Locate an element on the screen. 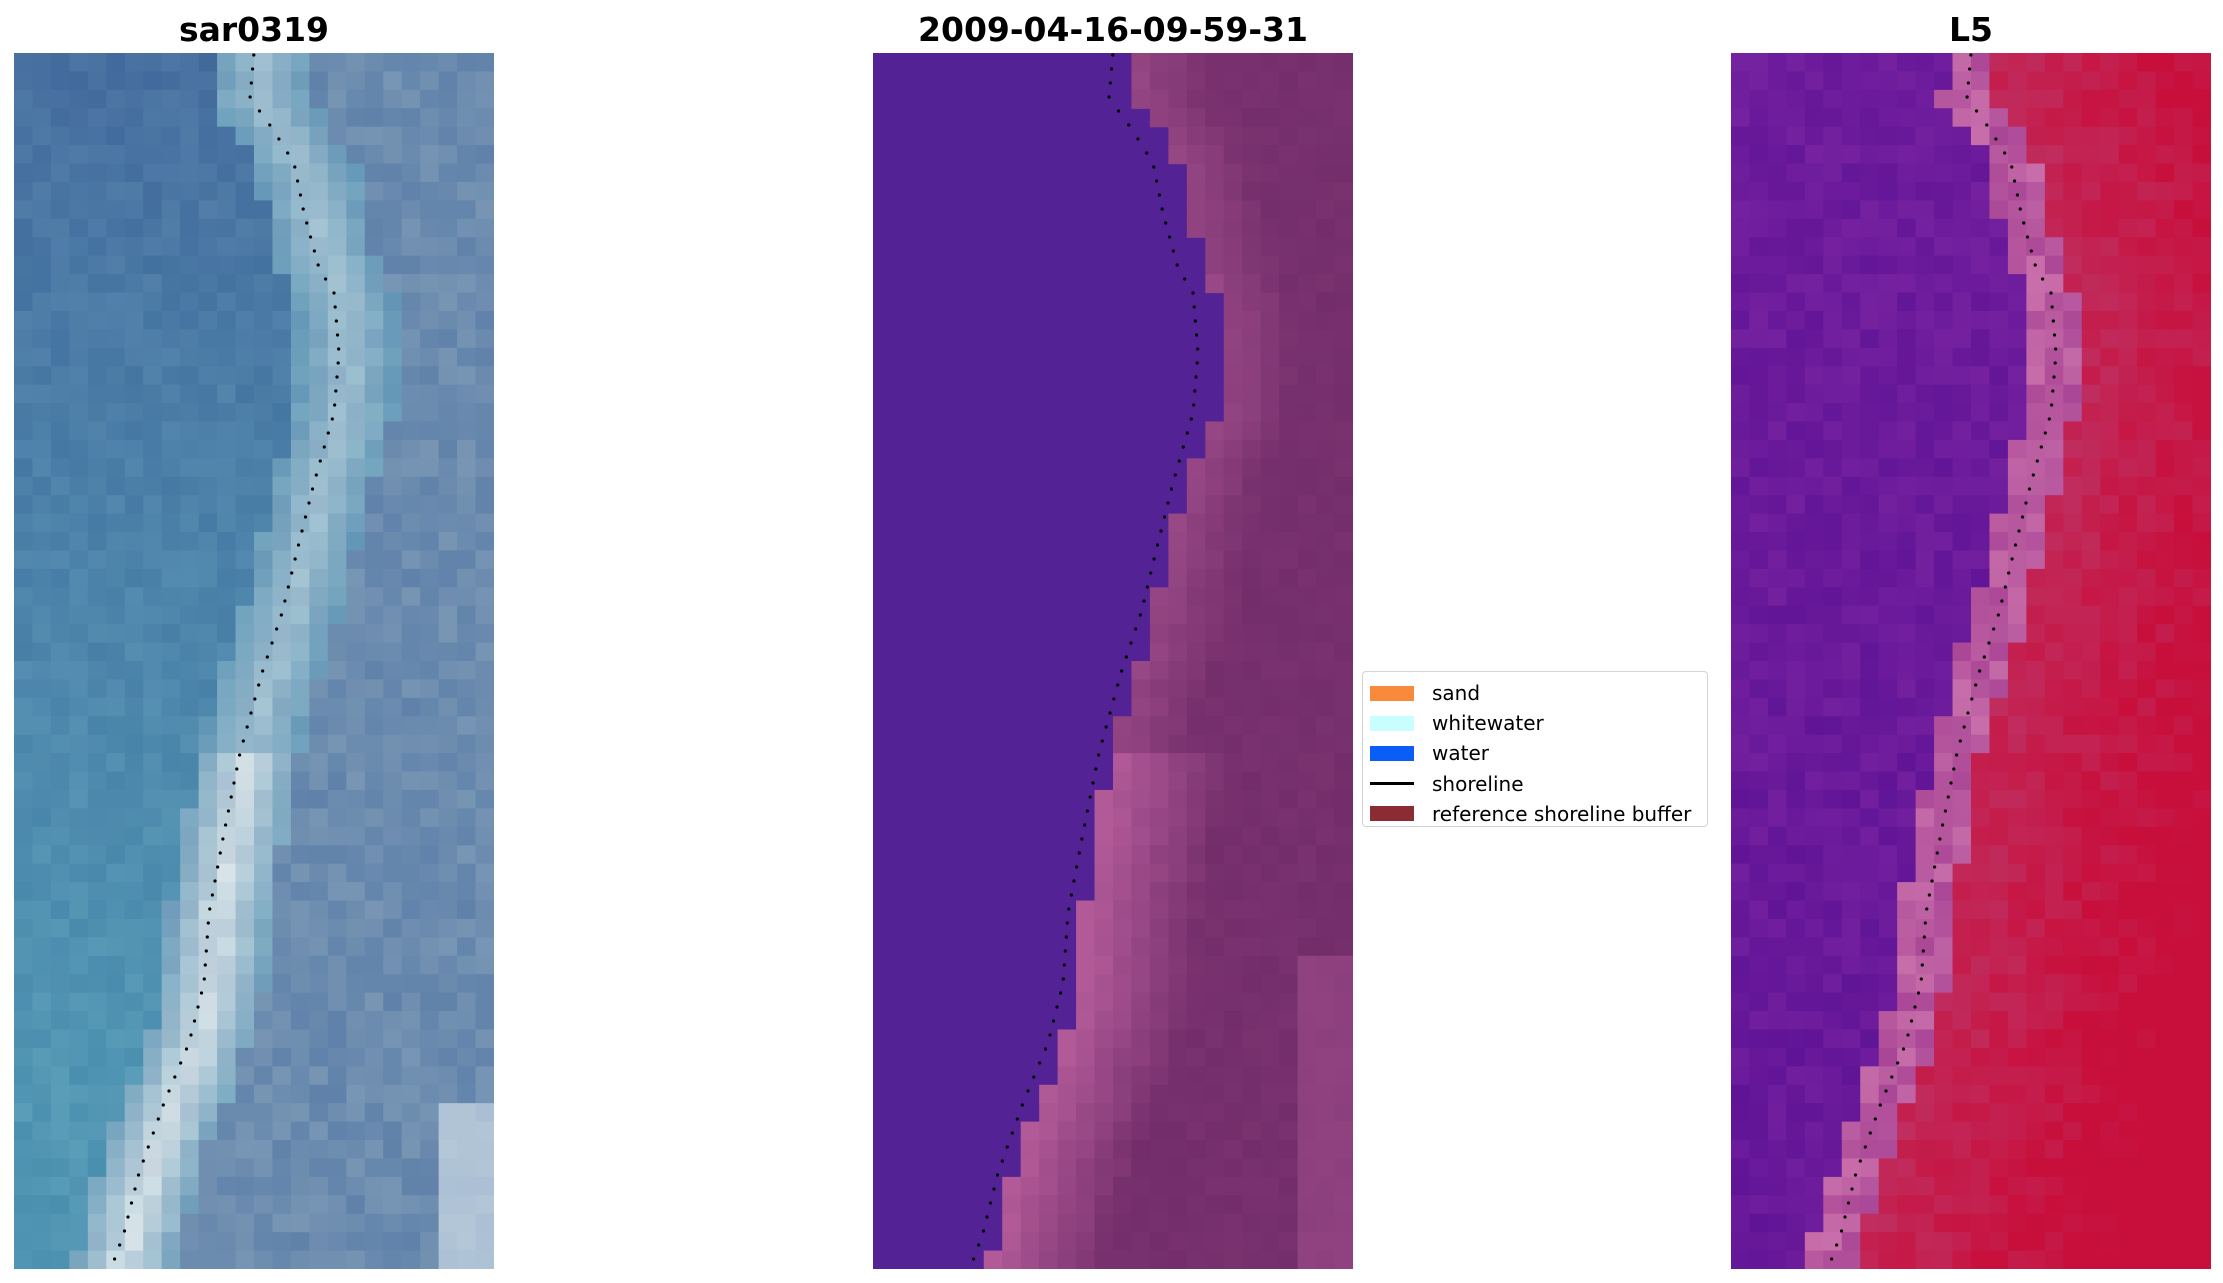 This screenshot has width=2223, height=1283. panel-title-classification: 2009-04-16-09-59-31 is located at coordinates (1113, 29).